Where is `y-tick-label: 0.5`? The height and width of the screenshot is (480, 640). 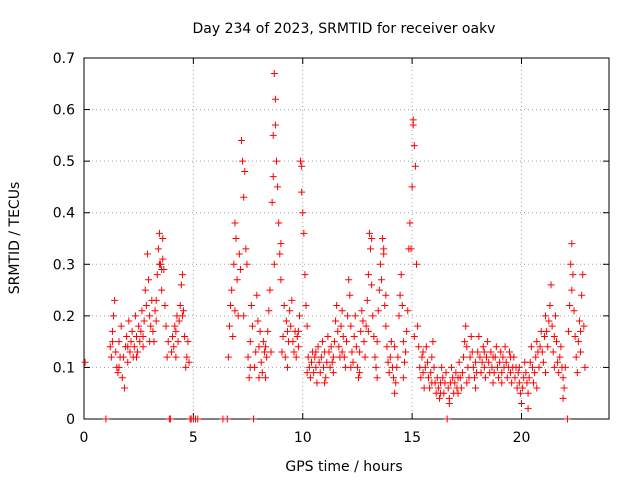
y-tick-label: 0.5 is located at coordinates (64, 162).